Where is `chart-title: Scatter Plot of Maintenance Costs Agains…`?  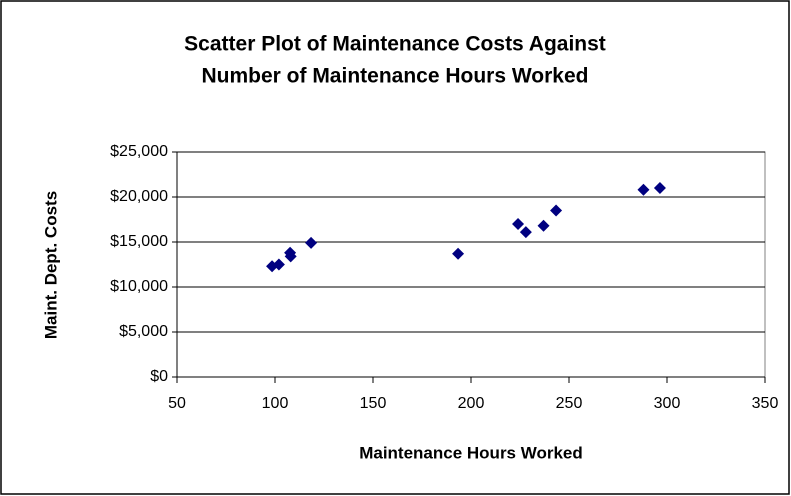 chart-title: Scatter Plot of Maintenance Costs Agains… is located at coordinates (395, 44).